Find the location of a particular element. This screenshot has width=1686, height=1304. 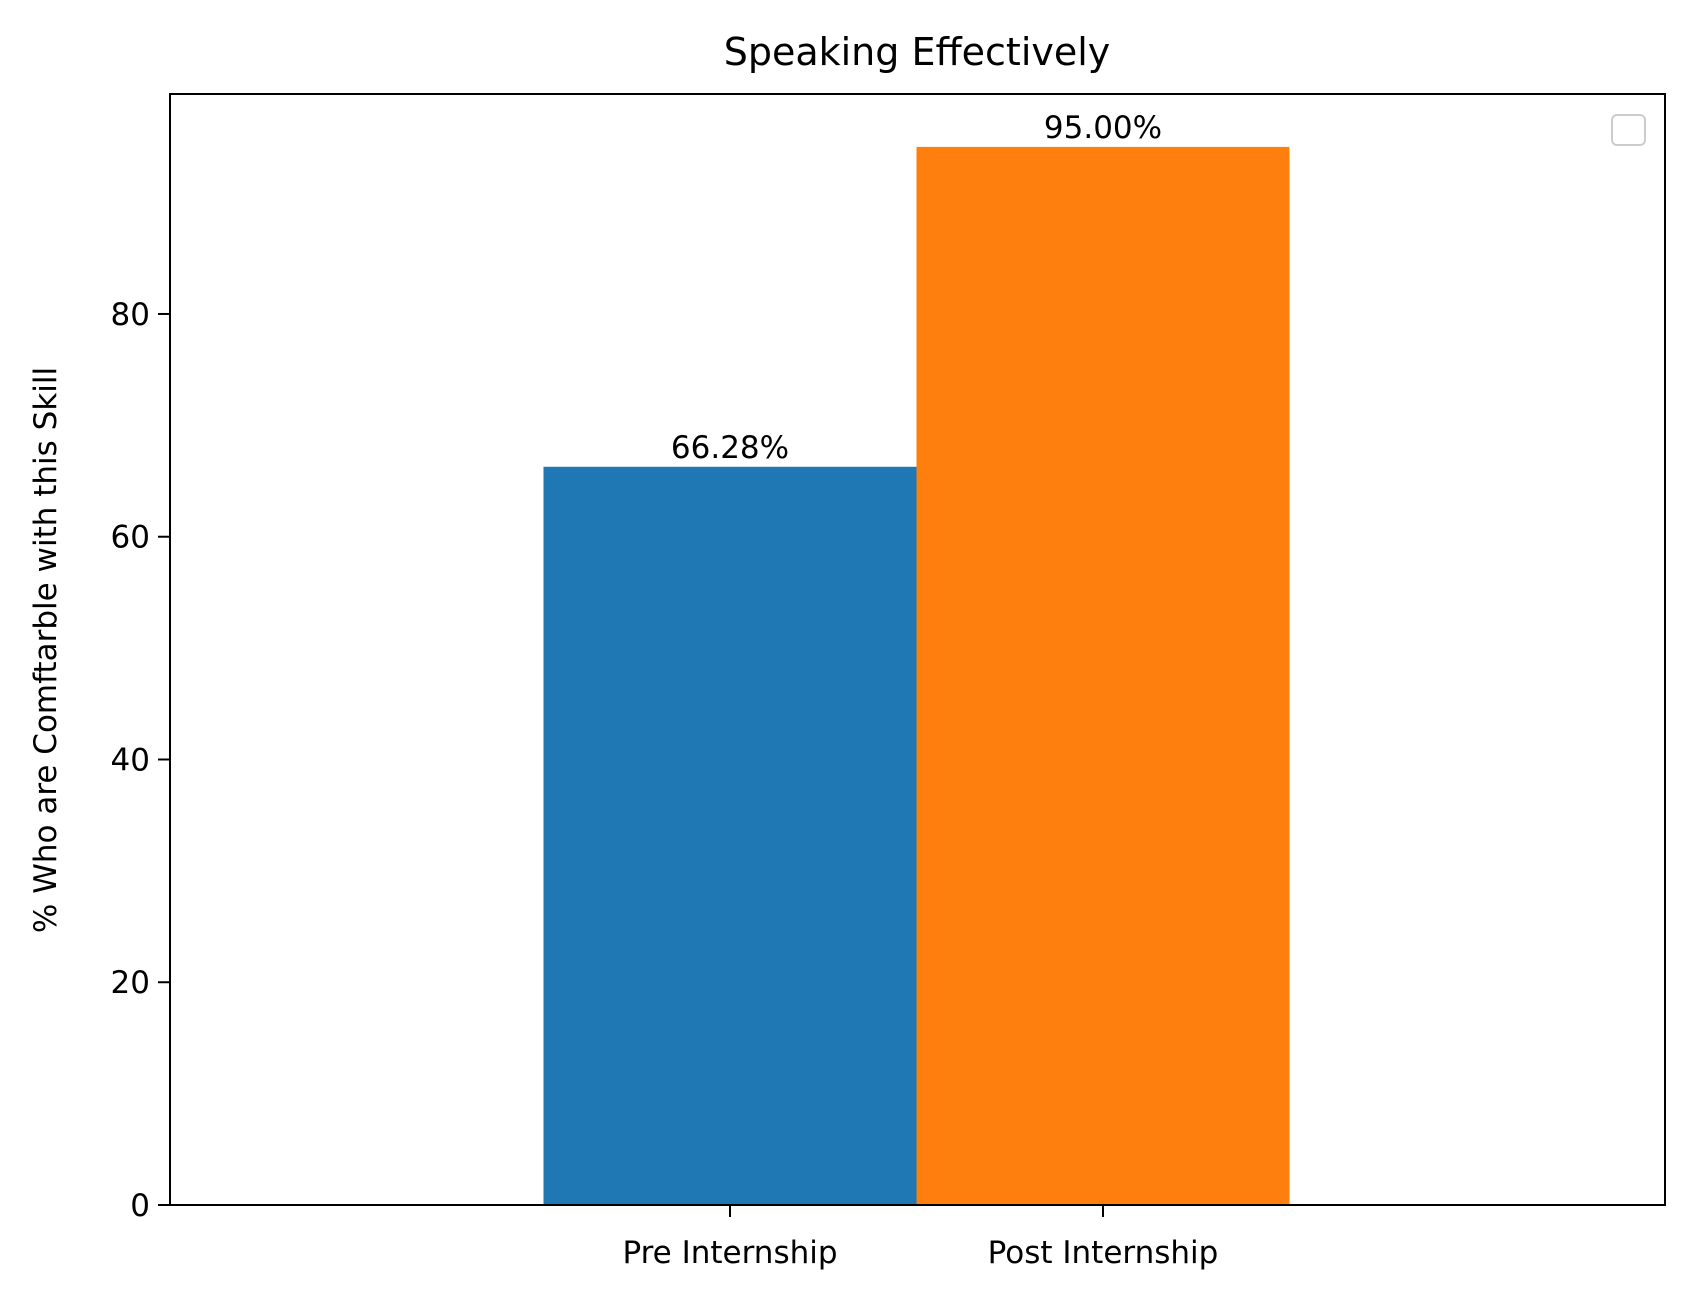

legend-box is located at coordinates (1628, 130).